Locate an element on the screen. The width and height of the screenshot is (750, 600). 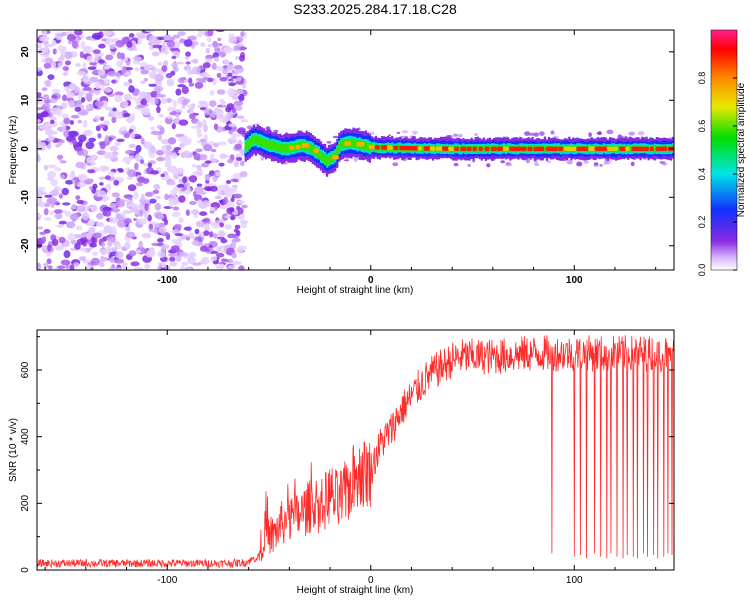
y-tick-label: -10 is located at coordinates (25, 197).